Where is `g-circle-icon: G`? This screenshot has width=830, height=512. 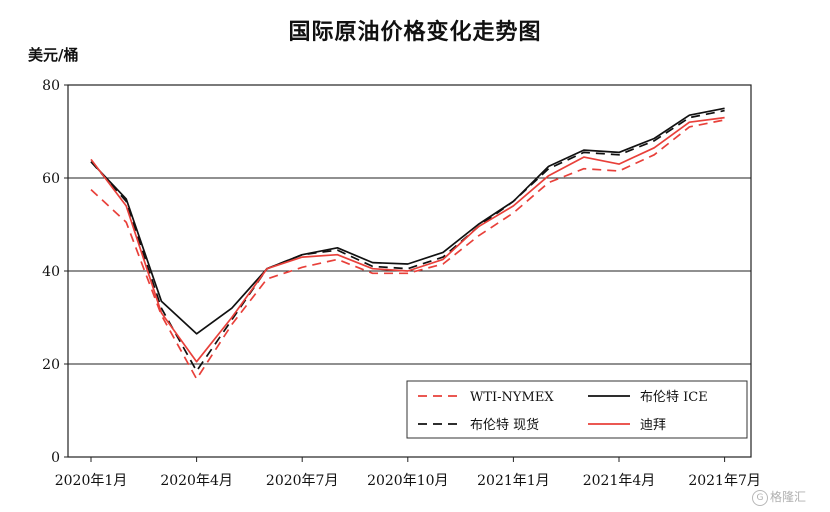
g-circle-icon: G is located at coordinates (760, 497).